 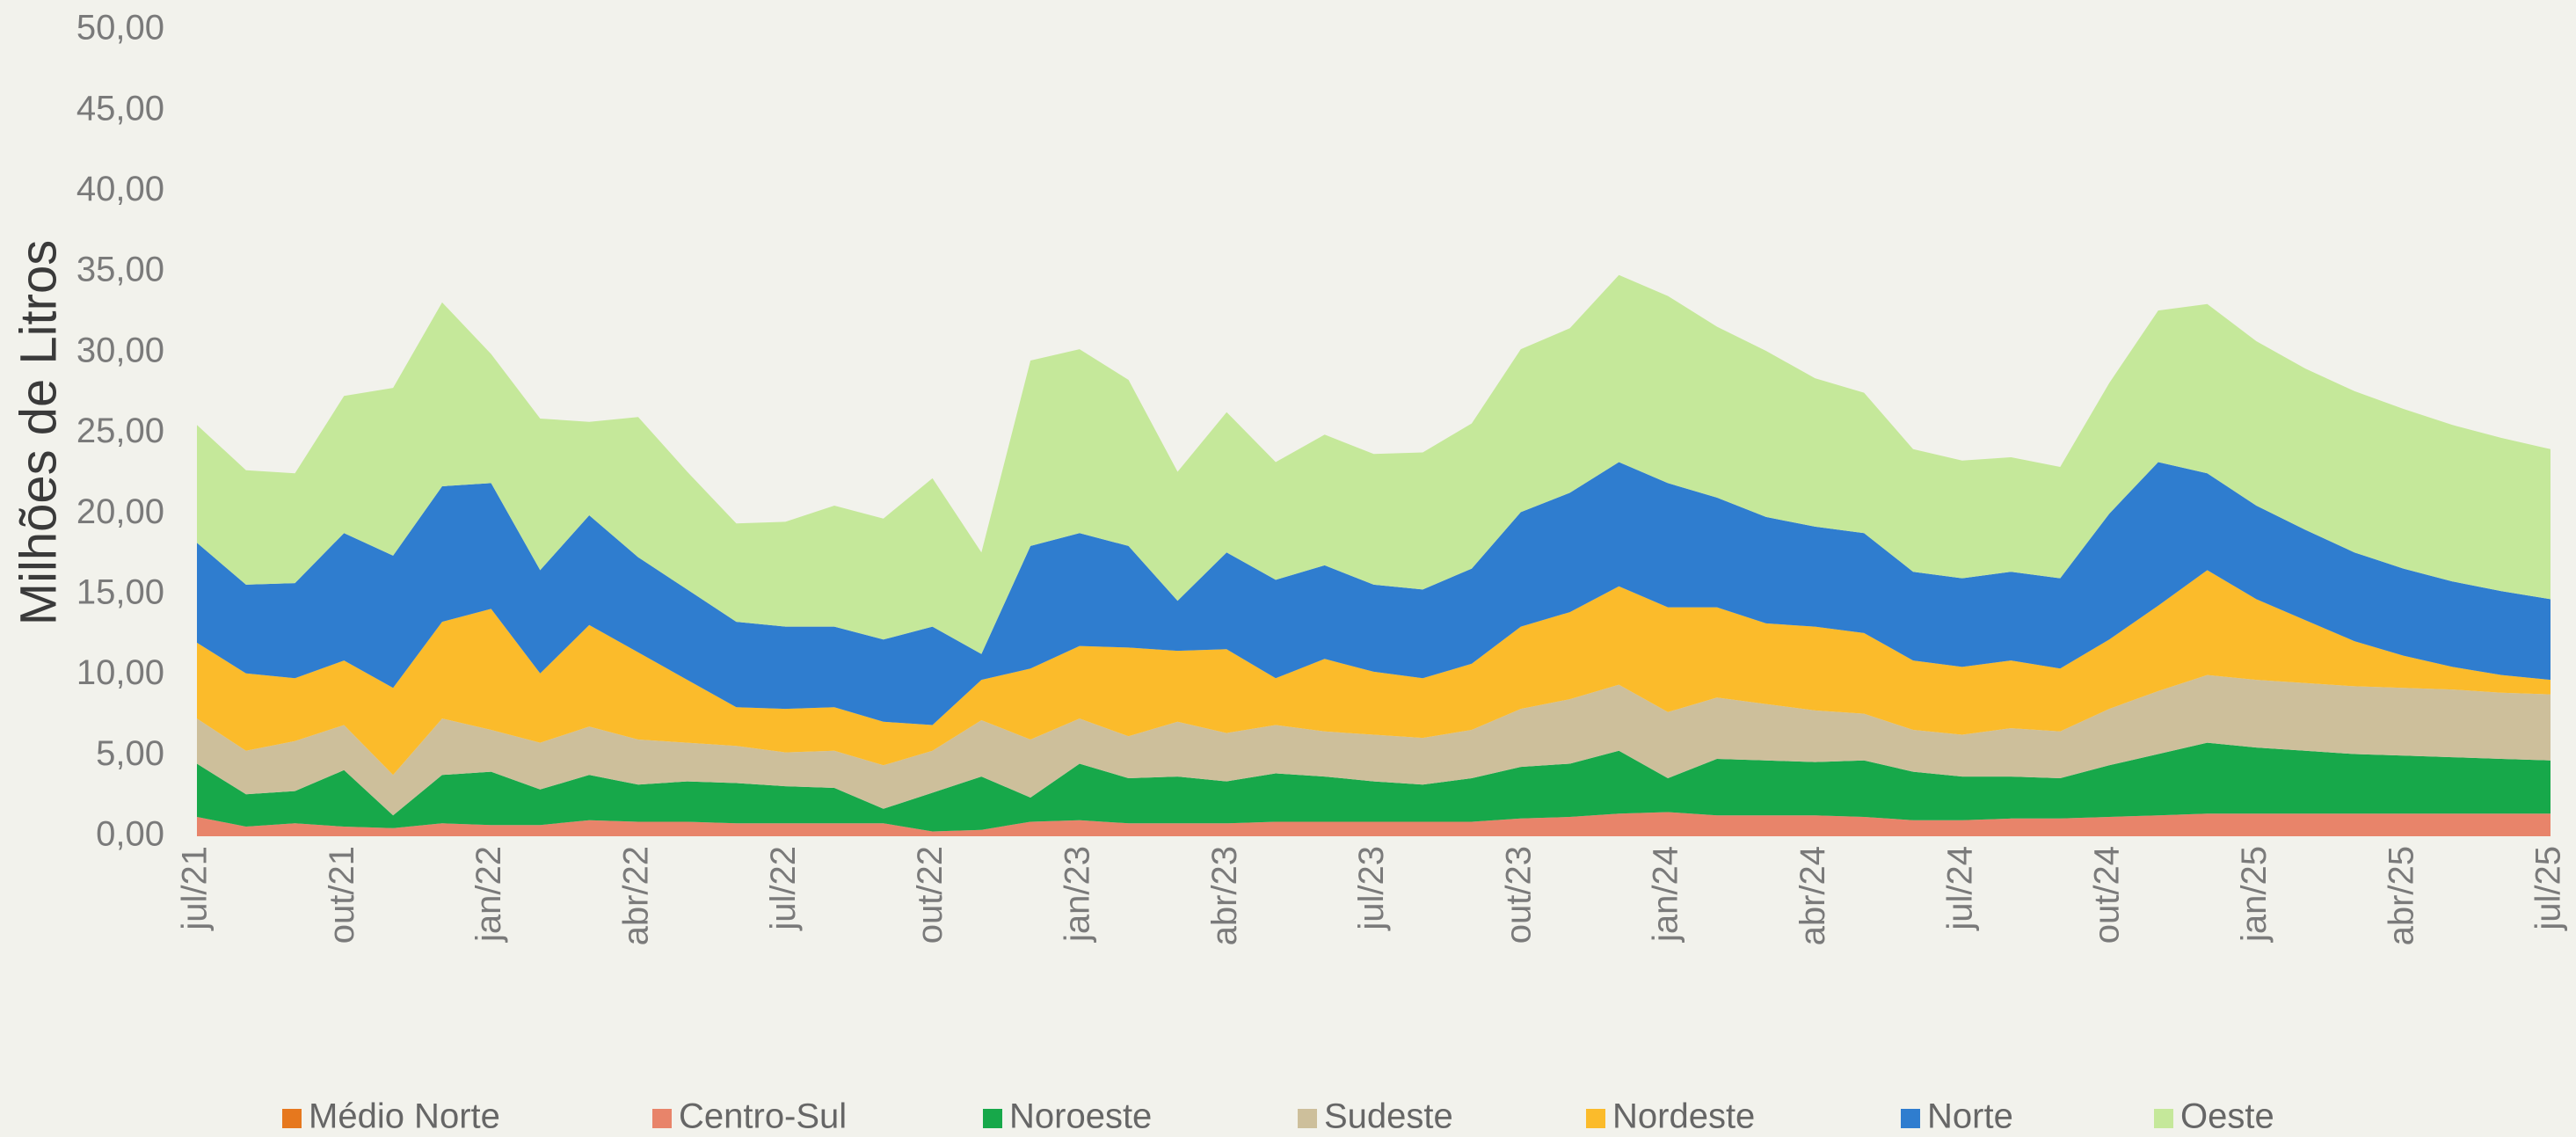 What do you see at coordinates (120, 591) in the screenshot?
I see `y-tick-label: 15,00` at bounding box center [120, 591].